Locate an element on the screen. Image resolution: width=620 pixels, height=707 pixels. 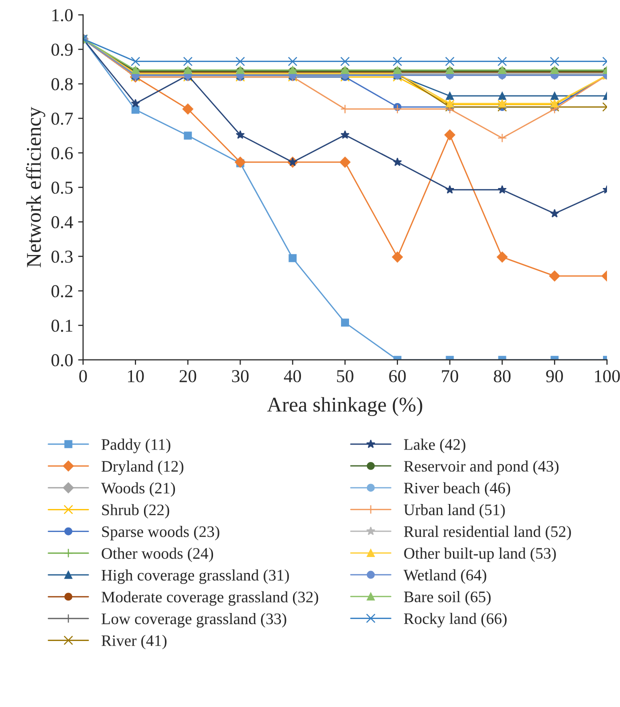
legend-label: Other built-up land (53) is located at coordinates (480, 555).